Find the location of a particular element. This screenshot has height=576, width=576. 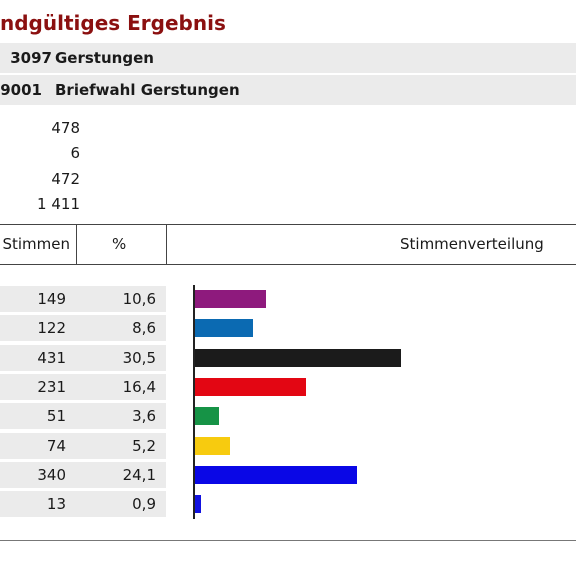

votes-cell: 74 is located at coordinates (56, 446).